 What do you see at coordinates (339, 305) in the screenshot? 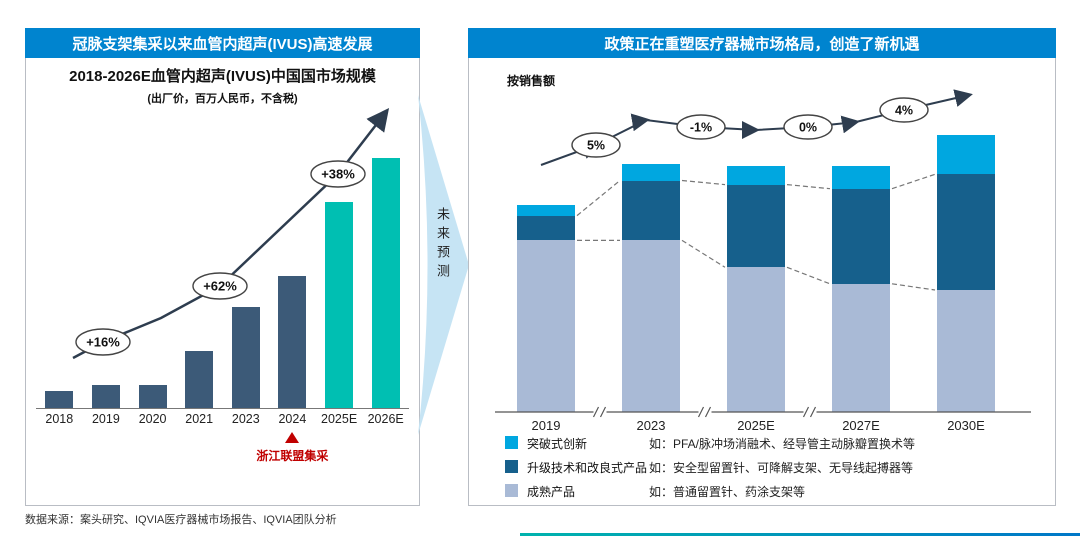
I see `bar-2025E` at bounding box center [339, 305].